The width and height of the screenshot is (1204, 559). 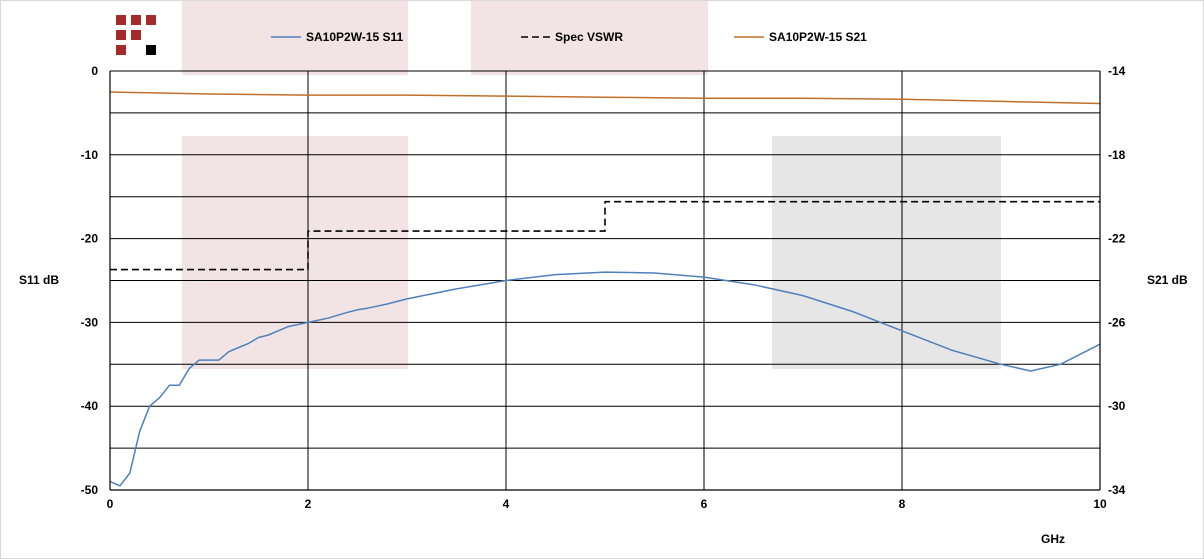 I want to click on y-right-tick-label: -34, so click(x=1117, y=490).